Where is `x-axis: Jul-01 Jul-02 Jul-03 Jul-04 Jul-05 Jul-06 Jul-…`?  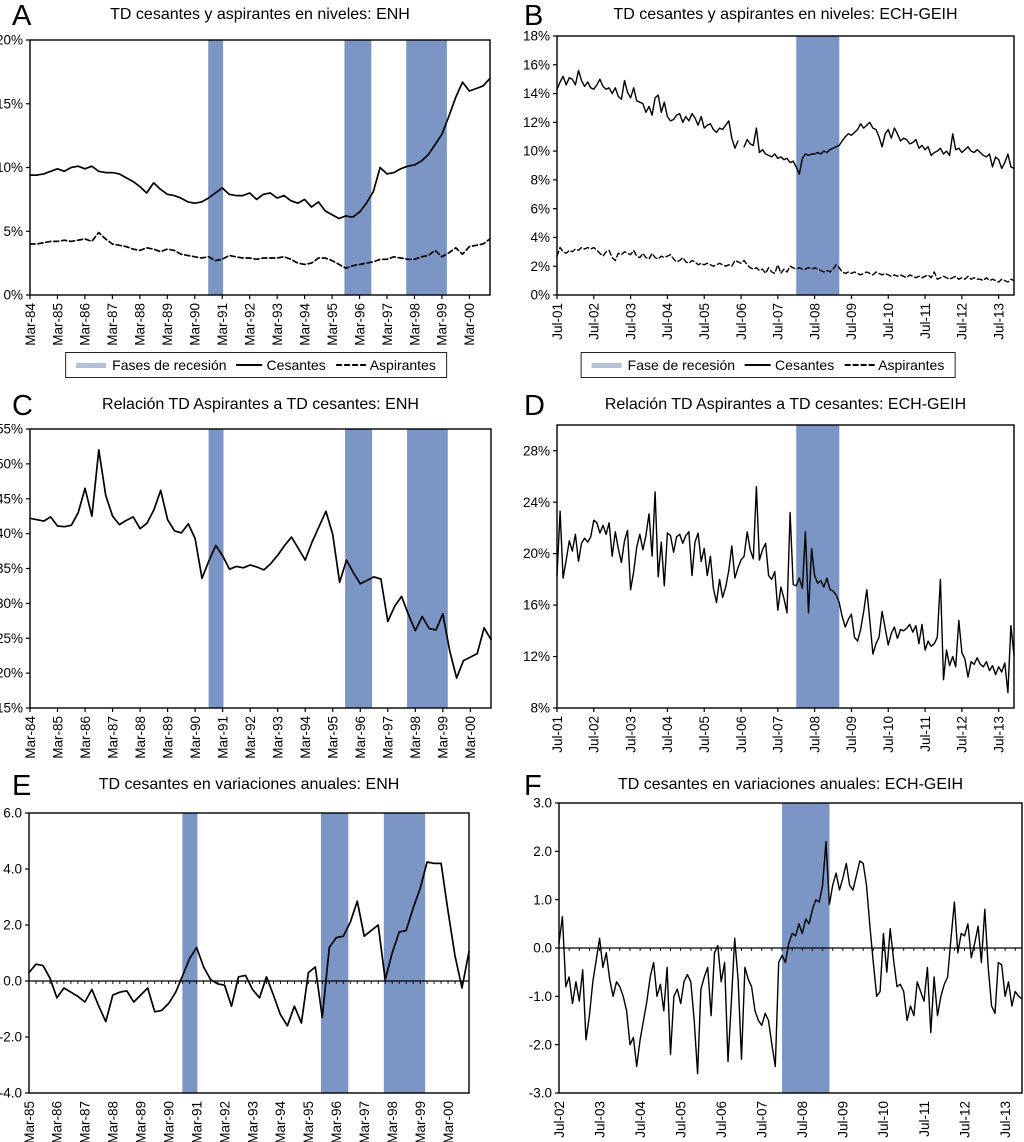 x-axis: Jul-01 Jul-02 Jul-03 Jul-04 Jul-05 Jul-06 Jul-… is located at coordinates (778, 730).